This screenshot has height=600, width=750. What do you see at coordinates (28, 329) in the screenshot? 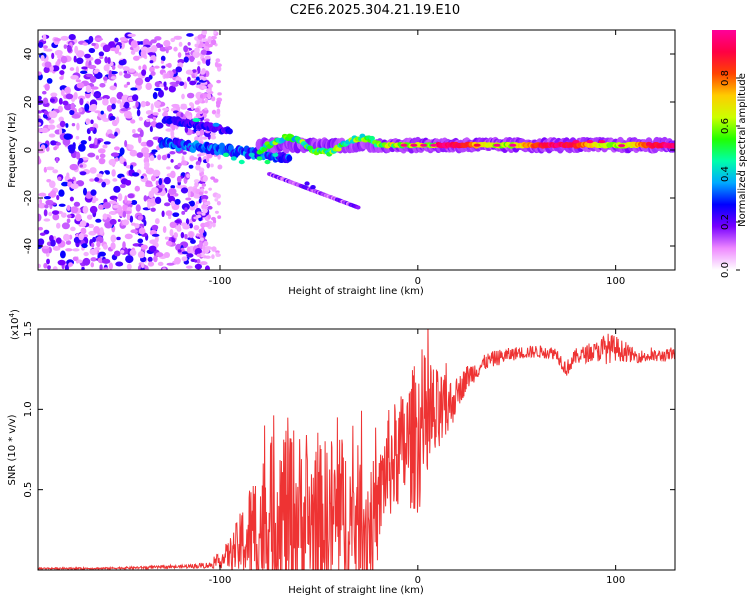
I see `snr-ytick-label: 1.5` at bounding box center [28, 329].